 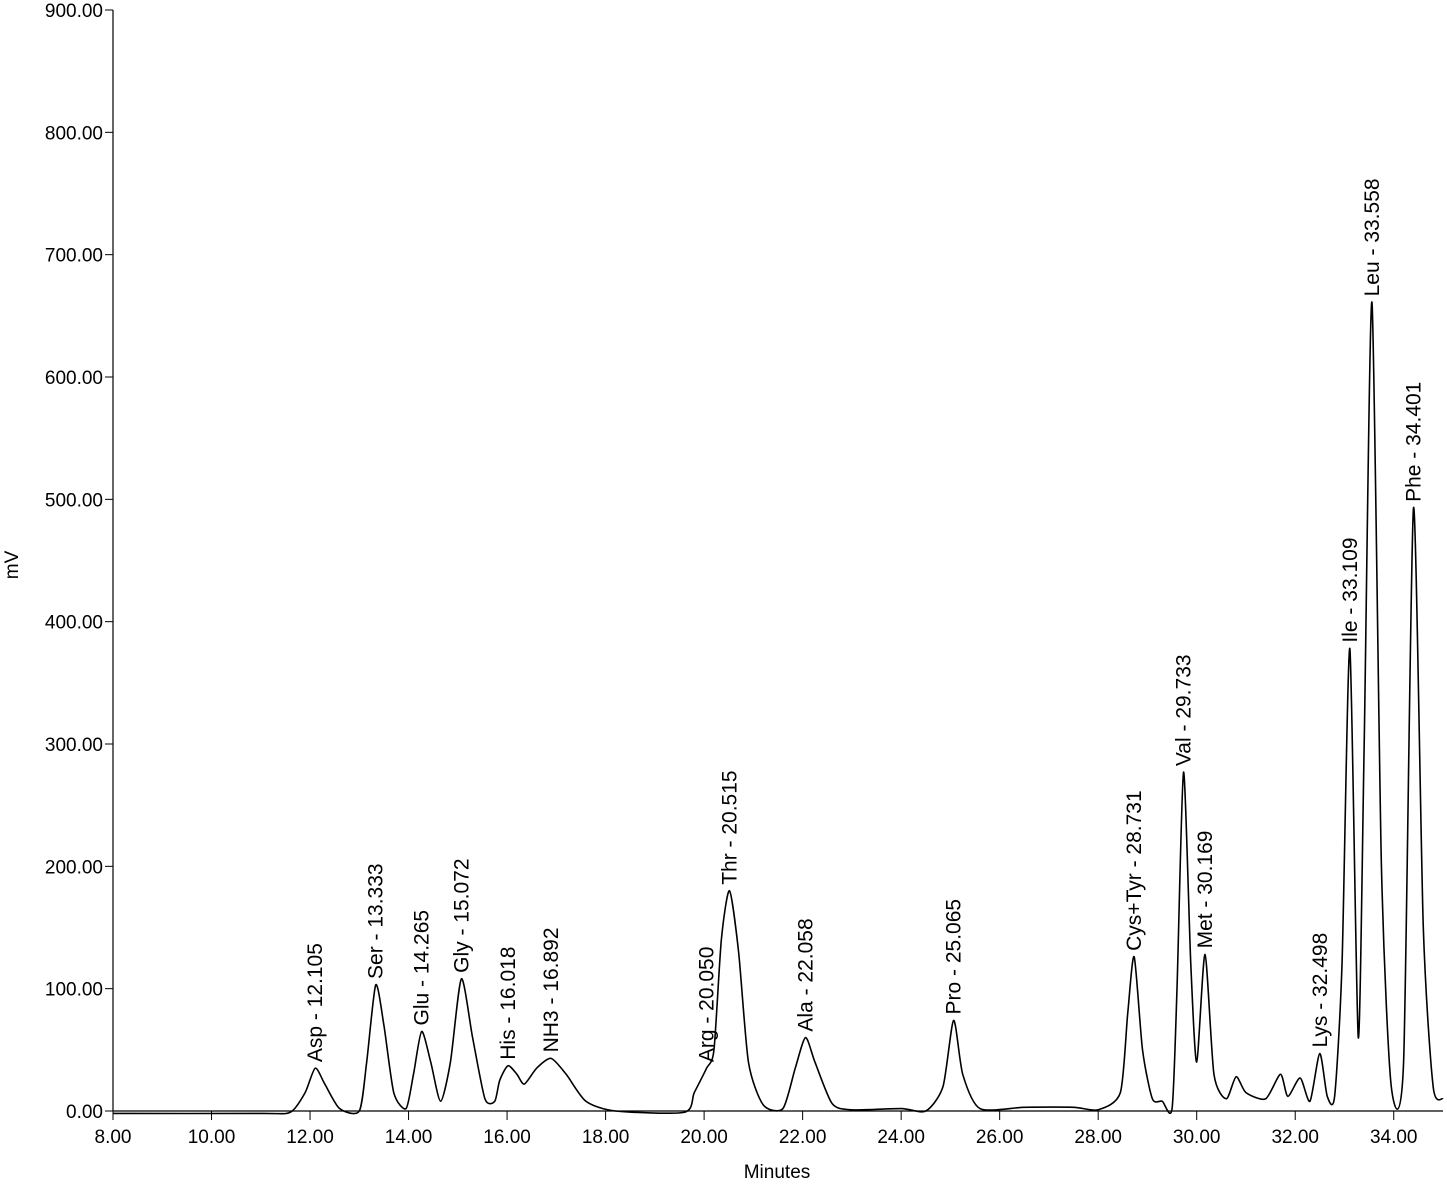 What do you see at coordinates (74, 133) in the screenshot?
I see `y-tick-label: 800.00` at bounding box center [74, 133].